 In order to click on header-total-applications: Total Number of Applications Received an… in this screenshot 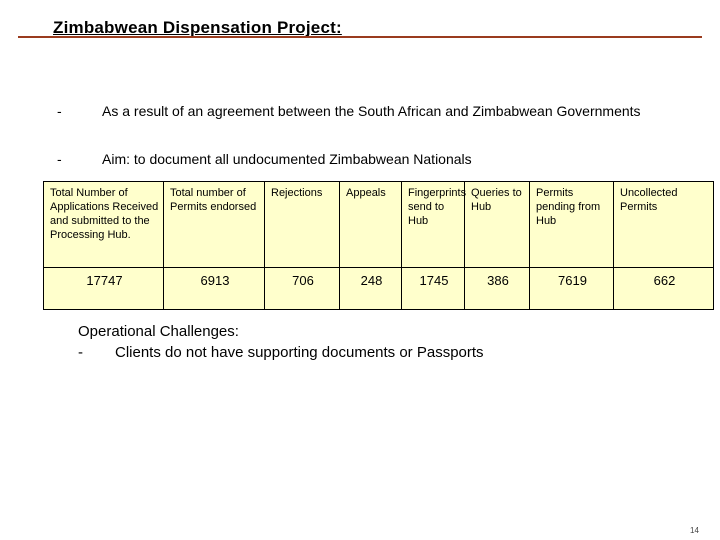, I will do `click(103, 224)`.